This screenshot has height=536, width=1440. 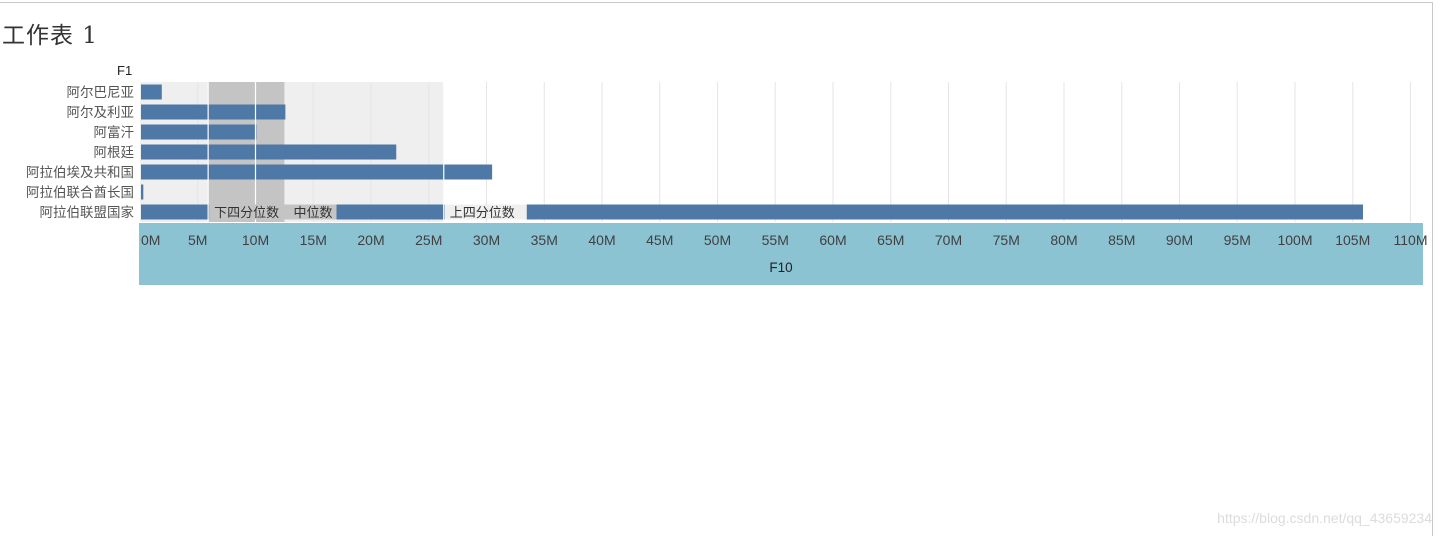 I want to click on x-tick-label: 70M, so click(x=948, y=240).